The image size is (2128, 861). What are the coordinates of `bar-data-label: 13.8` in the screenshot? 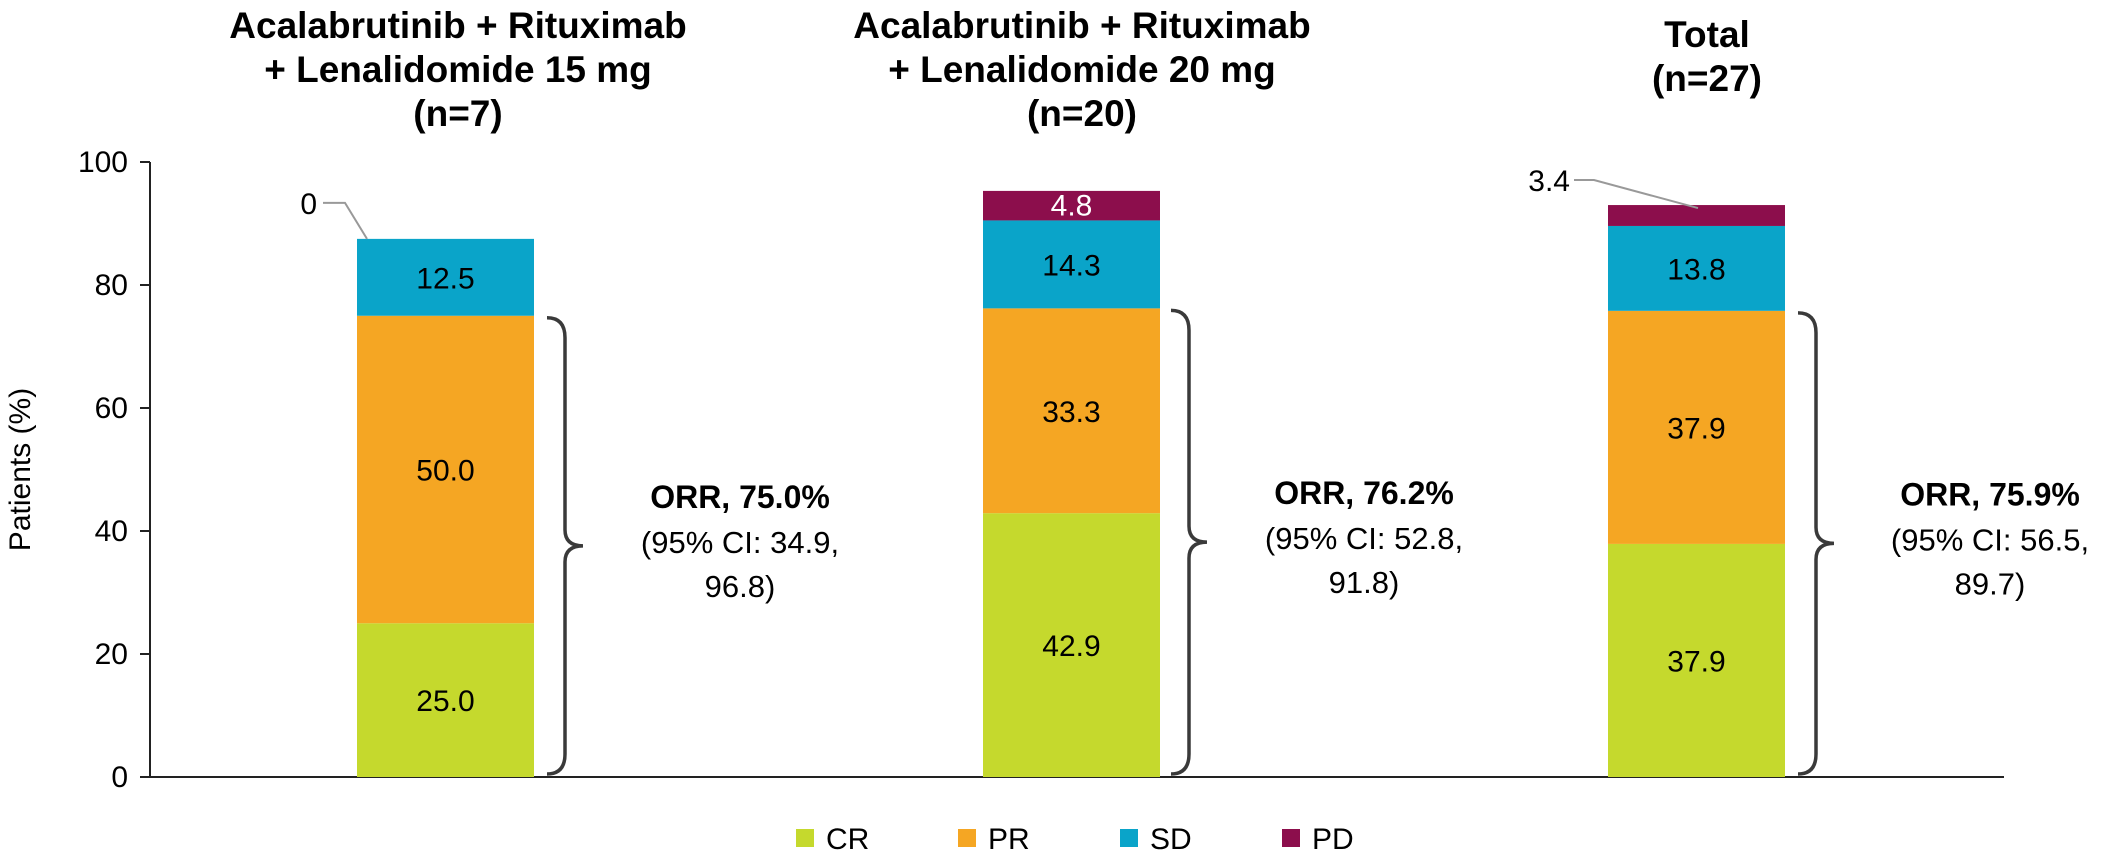 It's located at (1696, 269).